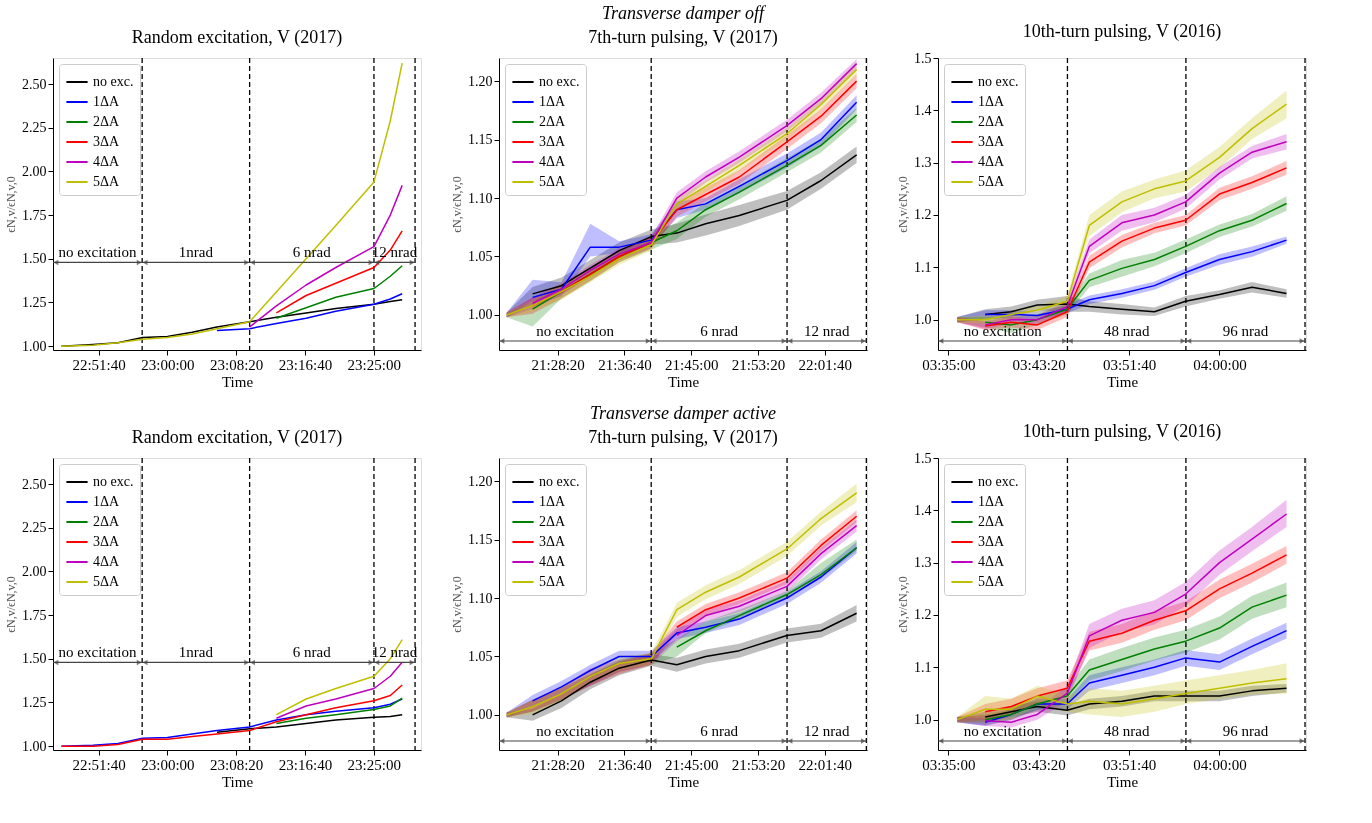 This screenshot has height=823, width=1372. What do you see at coordinates (1039, 364) in the screenshot?
I see `x-tick-label: 03:43:20` at bounding box center [1039, 364].